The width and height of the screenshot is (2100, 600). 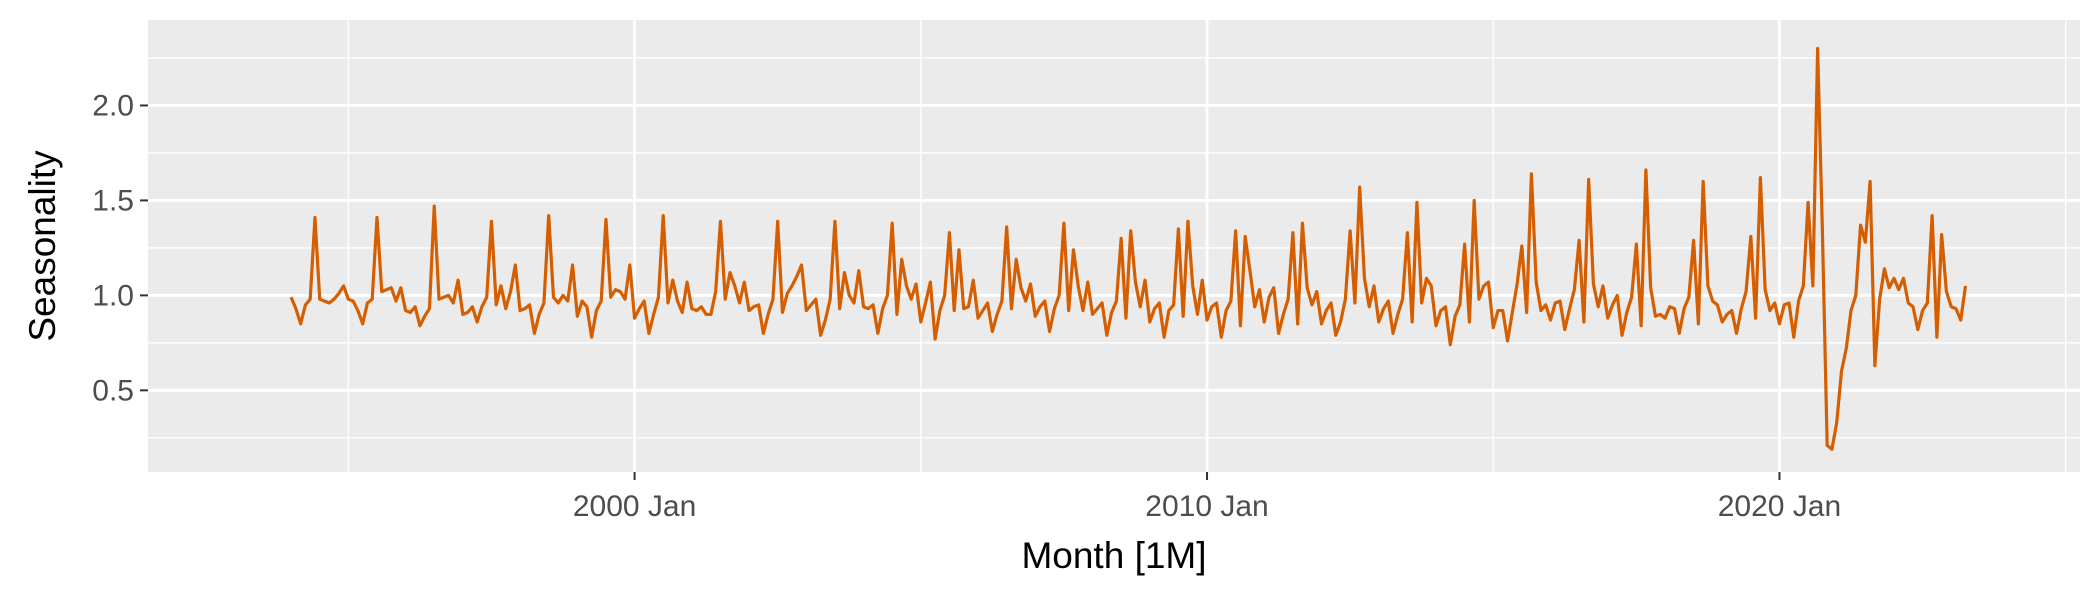 I want to click on x-tick-label: 2010 Jan, so click(x=1206, y=506).